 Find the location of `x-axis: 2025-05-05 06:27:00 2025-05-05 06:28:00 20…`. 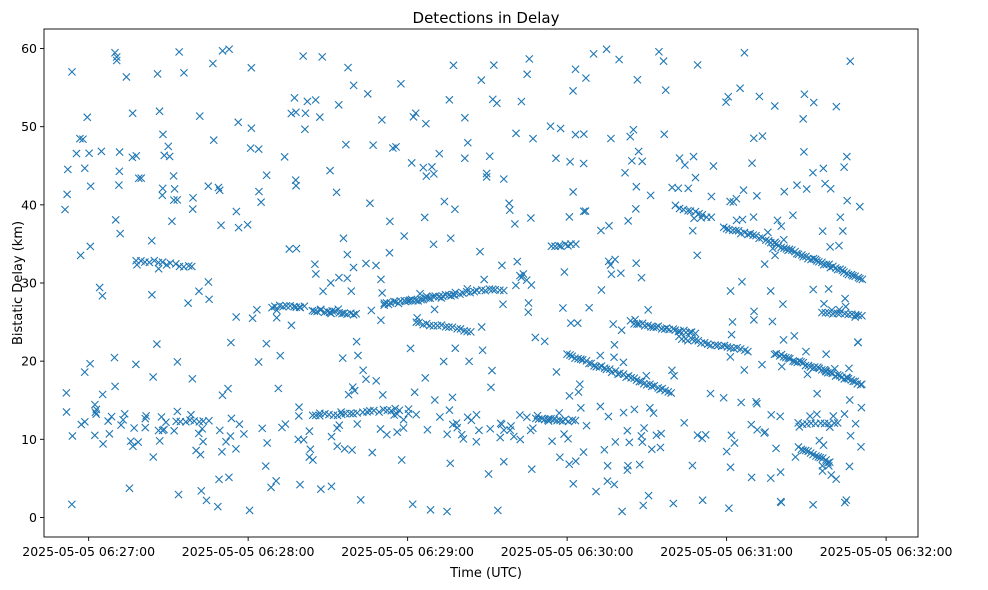

x-axis: 2025-05-05 06:27:00 2025-05-05 06:28:00 20… is located at coordinates (487, 548).